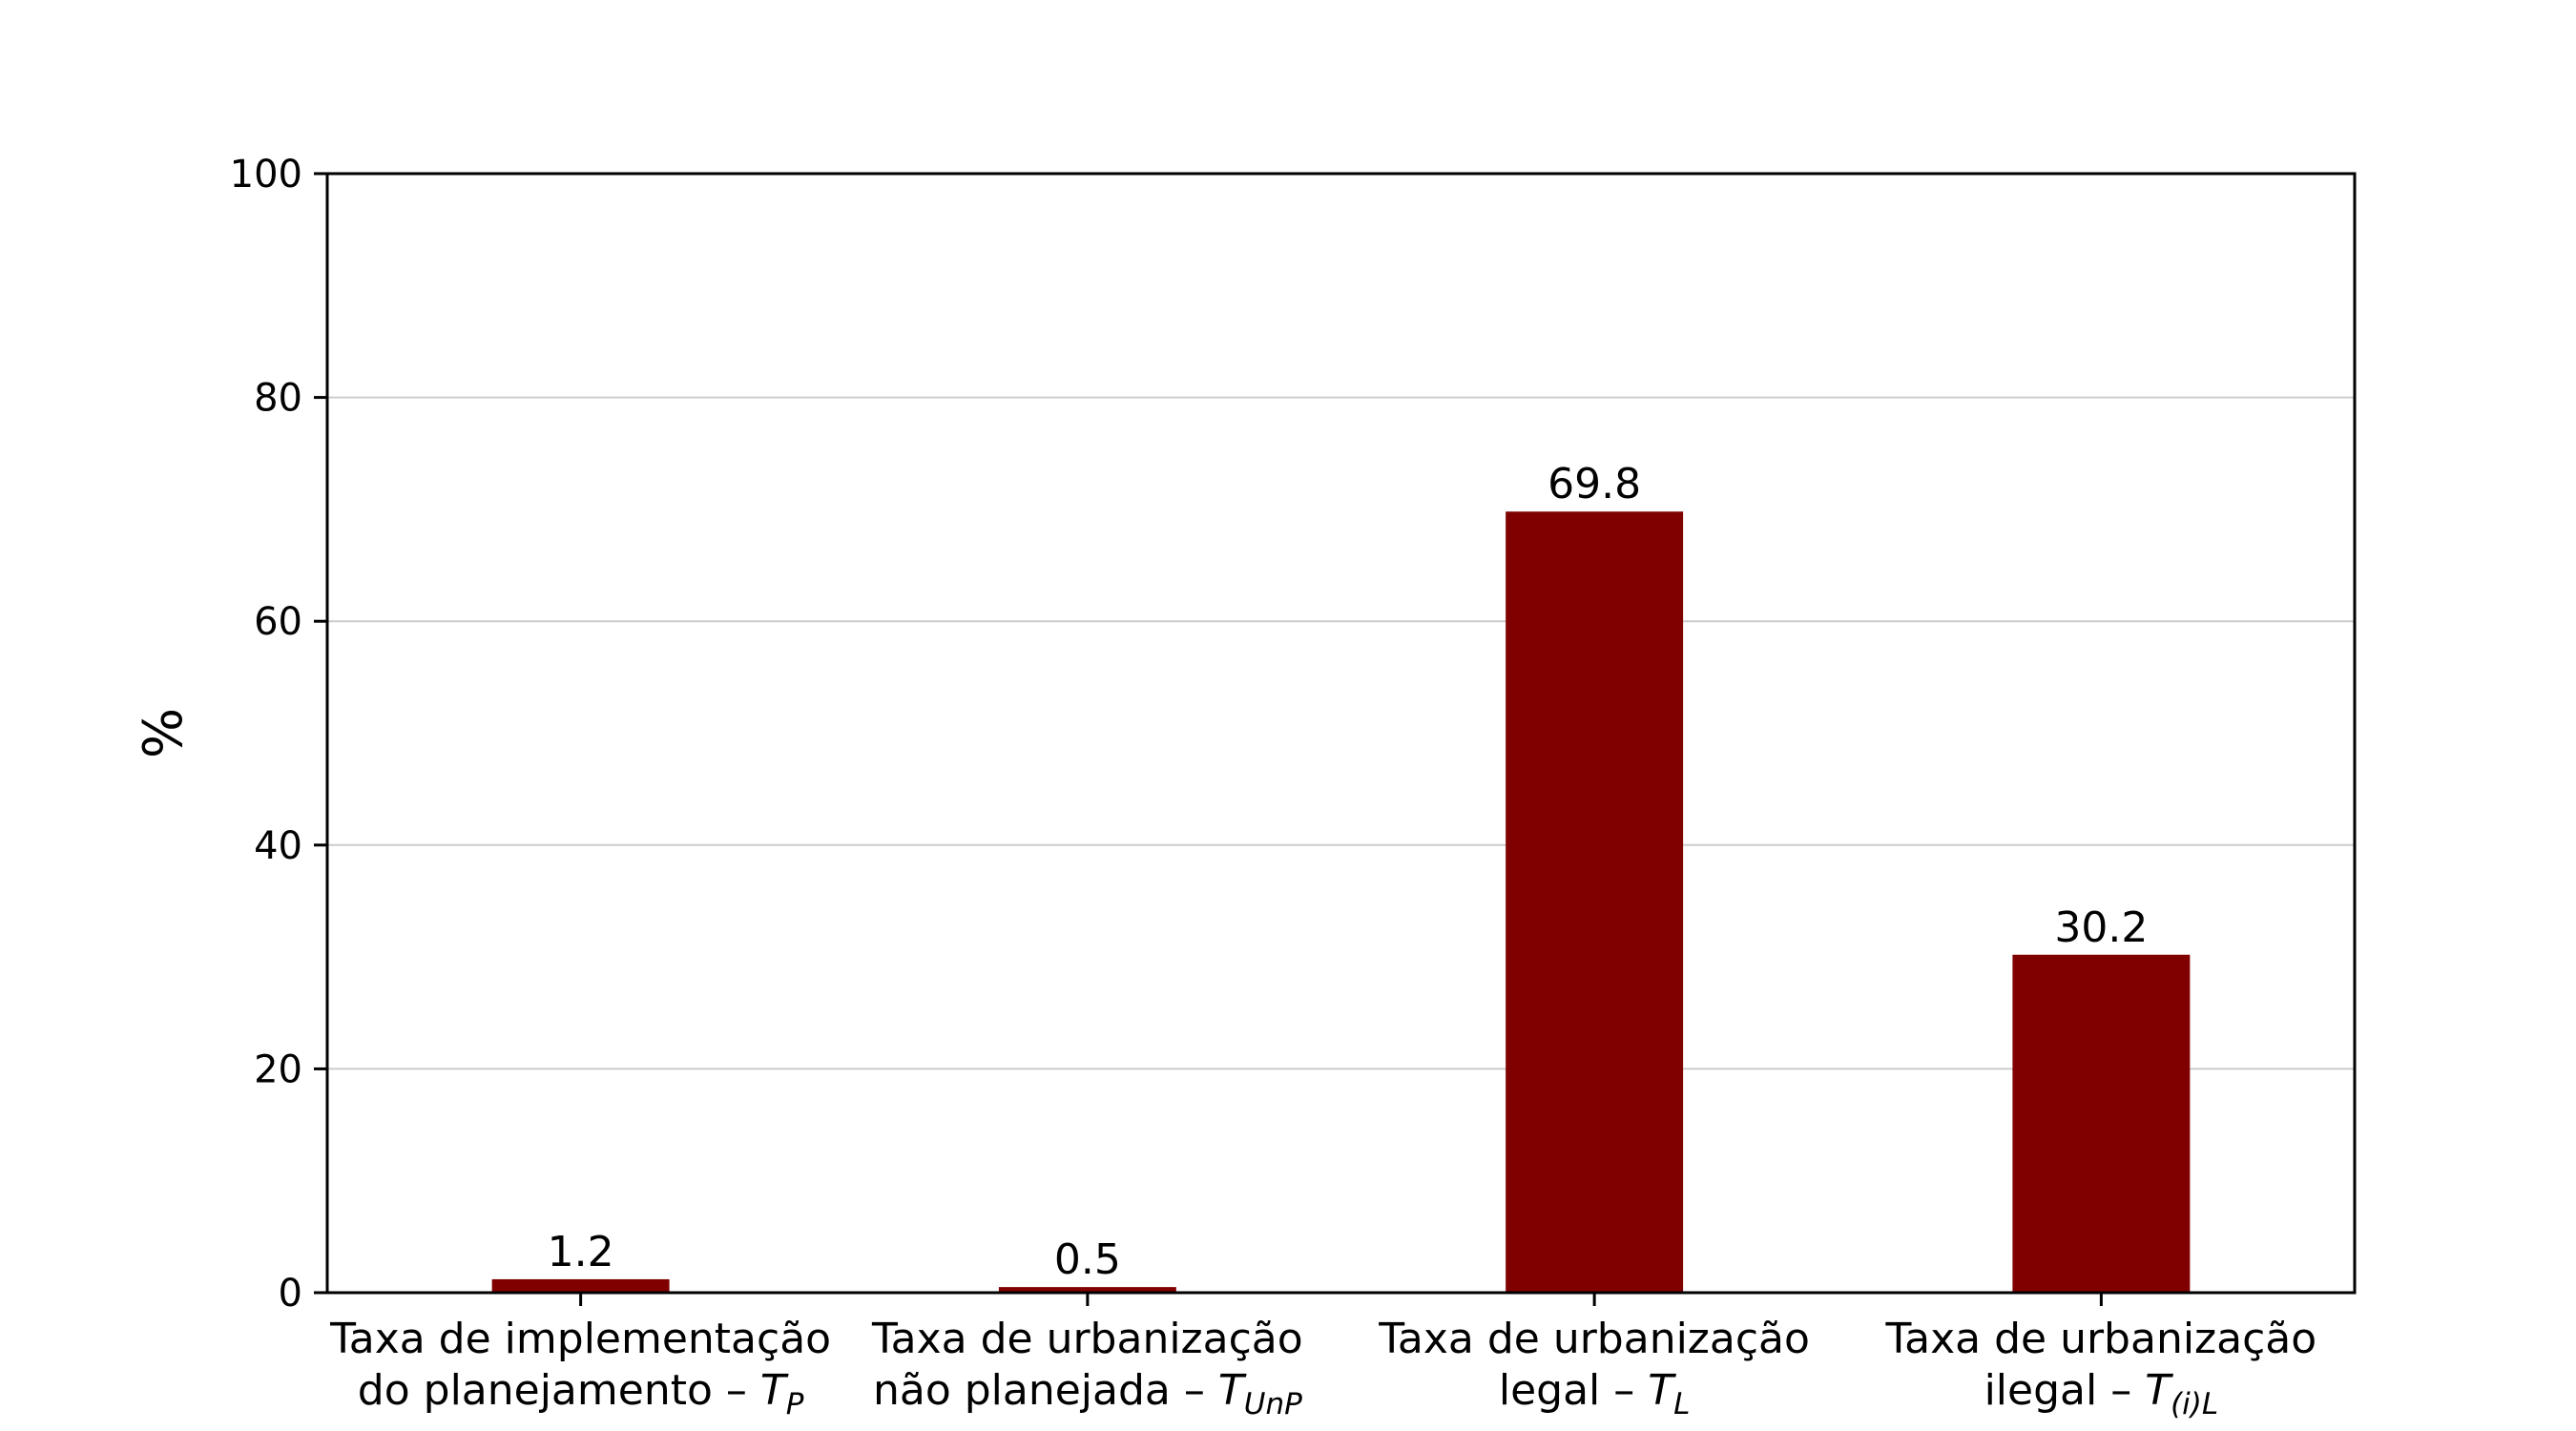  Describe the element at coordinates (795, 1404) in the screenshot. I see `x-tick-label-subscript: P` at that location.